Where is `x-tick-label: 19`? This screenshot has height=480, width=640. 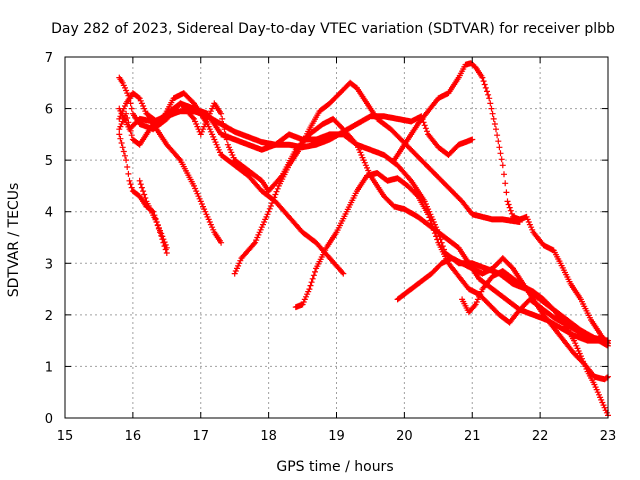 x-tick-label: 19 is located at coordinates (336, 436).